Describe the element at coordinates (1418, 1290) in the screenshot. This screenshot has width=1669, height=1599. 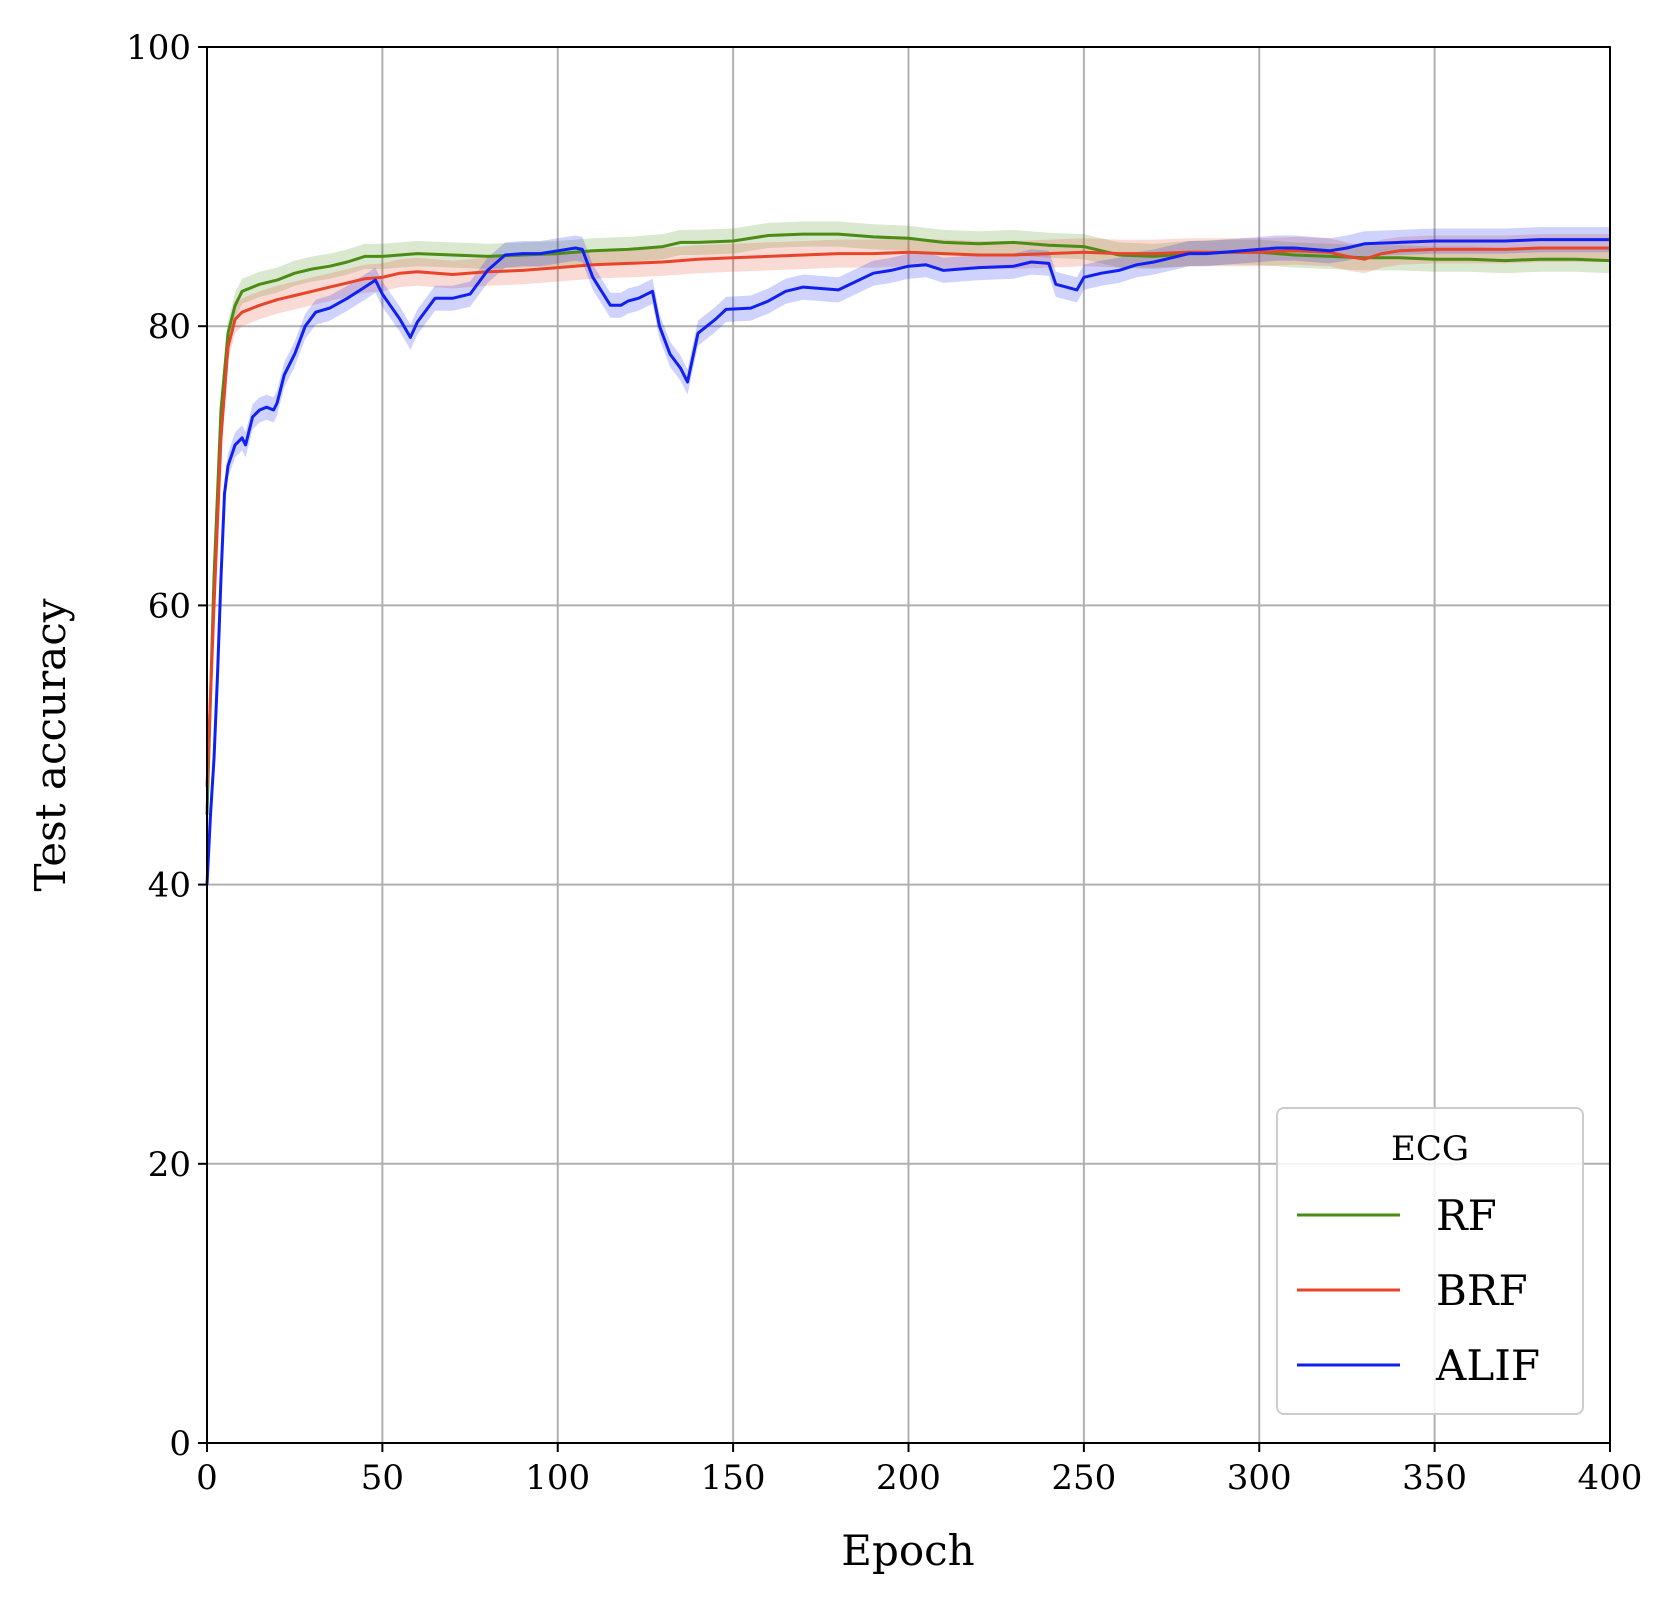
I see `legend-items: RF BRF ALIF` at that location.